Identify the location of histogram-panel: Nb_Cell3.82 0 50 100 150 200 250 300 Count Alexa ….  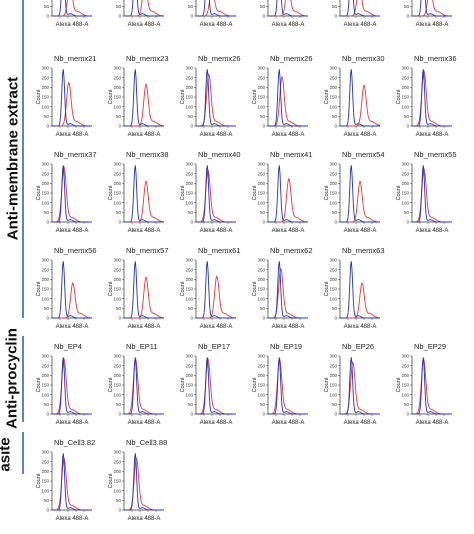
(69, 486).